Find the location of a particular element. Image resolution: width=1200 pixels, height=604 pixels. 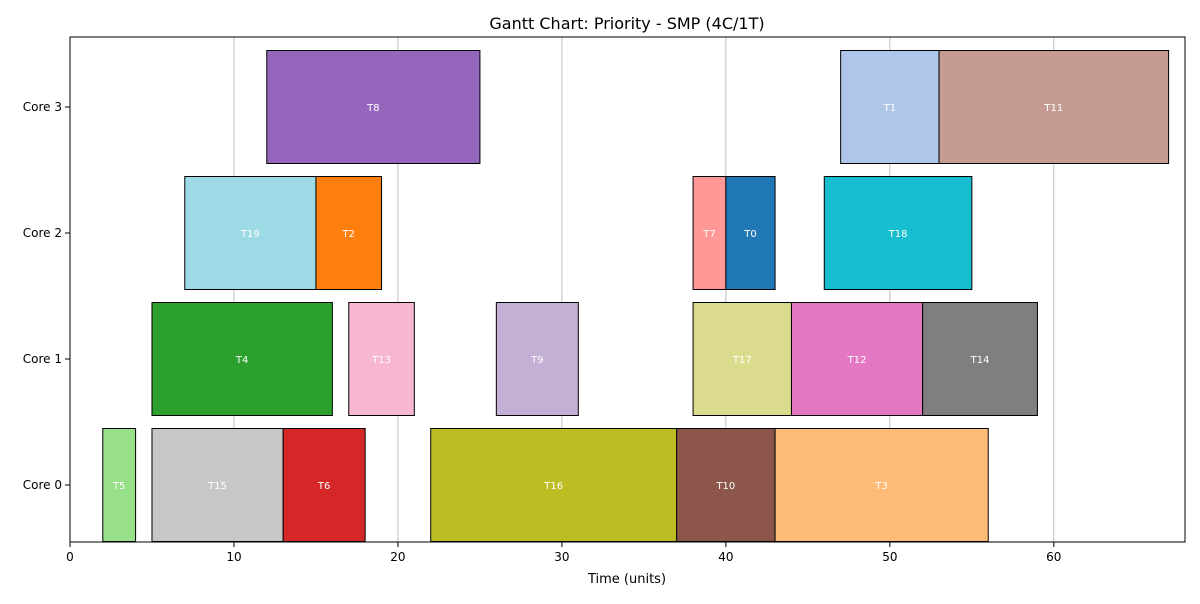

chart-title: Gantt Chart: Priority - SMP (4C/1T) is located at coordinates (626, 23).